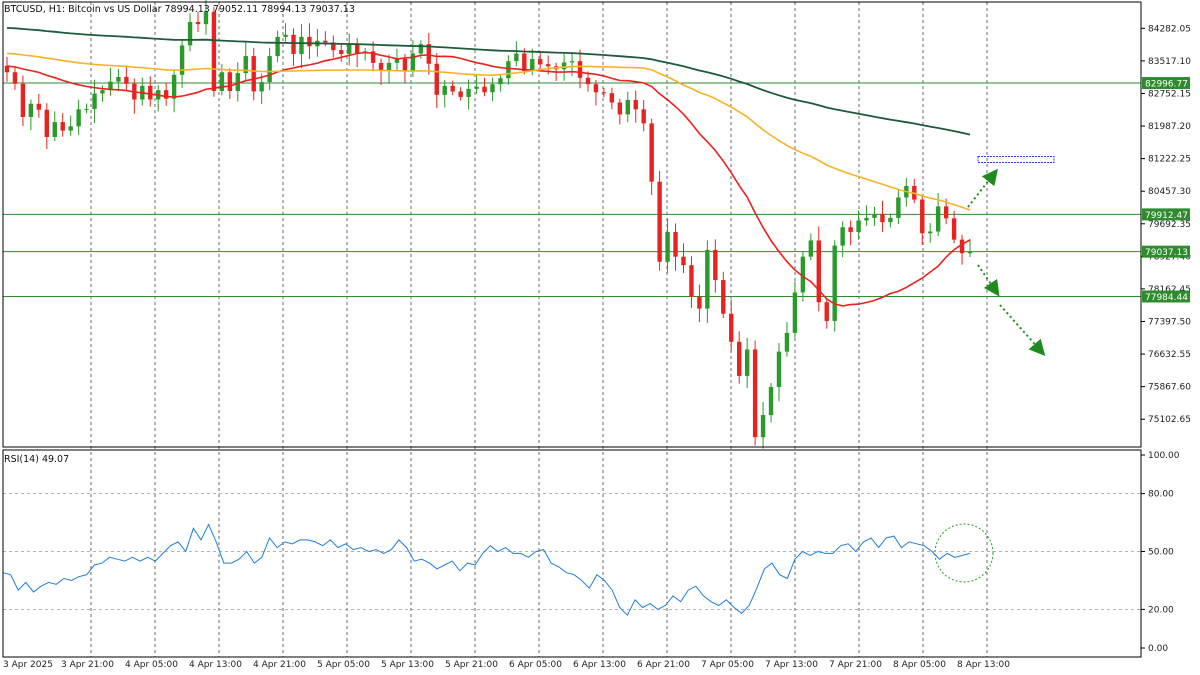 This screenshot has width=1200, height=675. I want to click on x-tick-label: 8 Apr 13:00, so click(983, 665).